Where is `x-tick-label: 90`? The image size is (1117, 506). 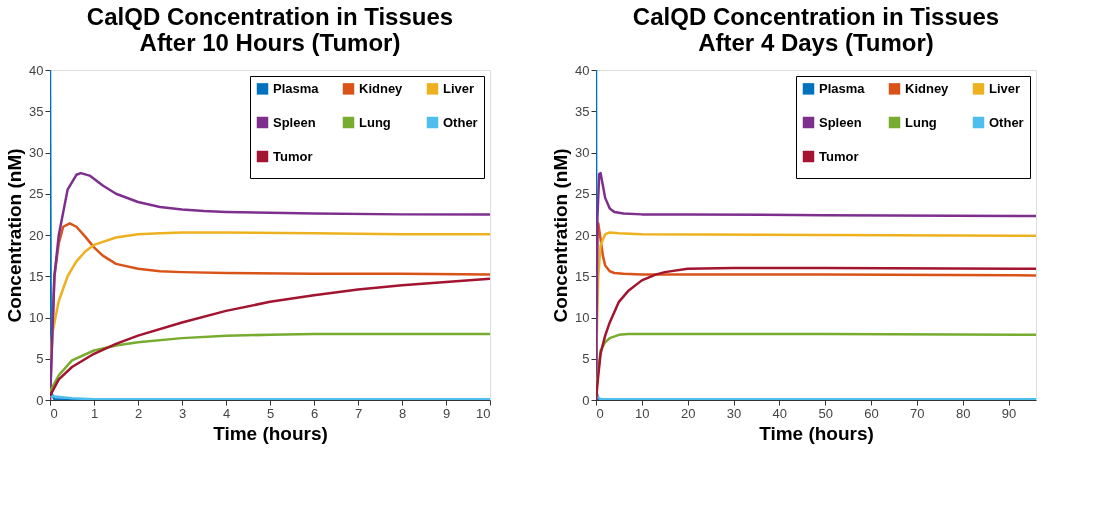
x-tick-label: 90 is located at coordinates (1009, 413).